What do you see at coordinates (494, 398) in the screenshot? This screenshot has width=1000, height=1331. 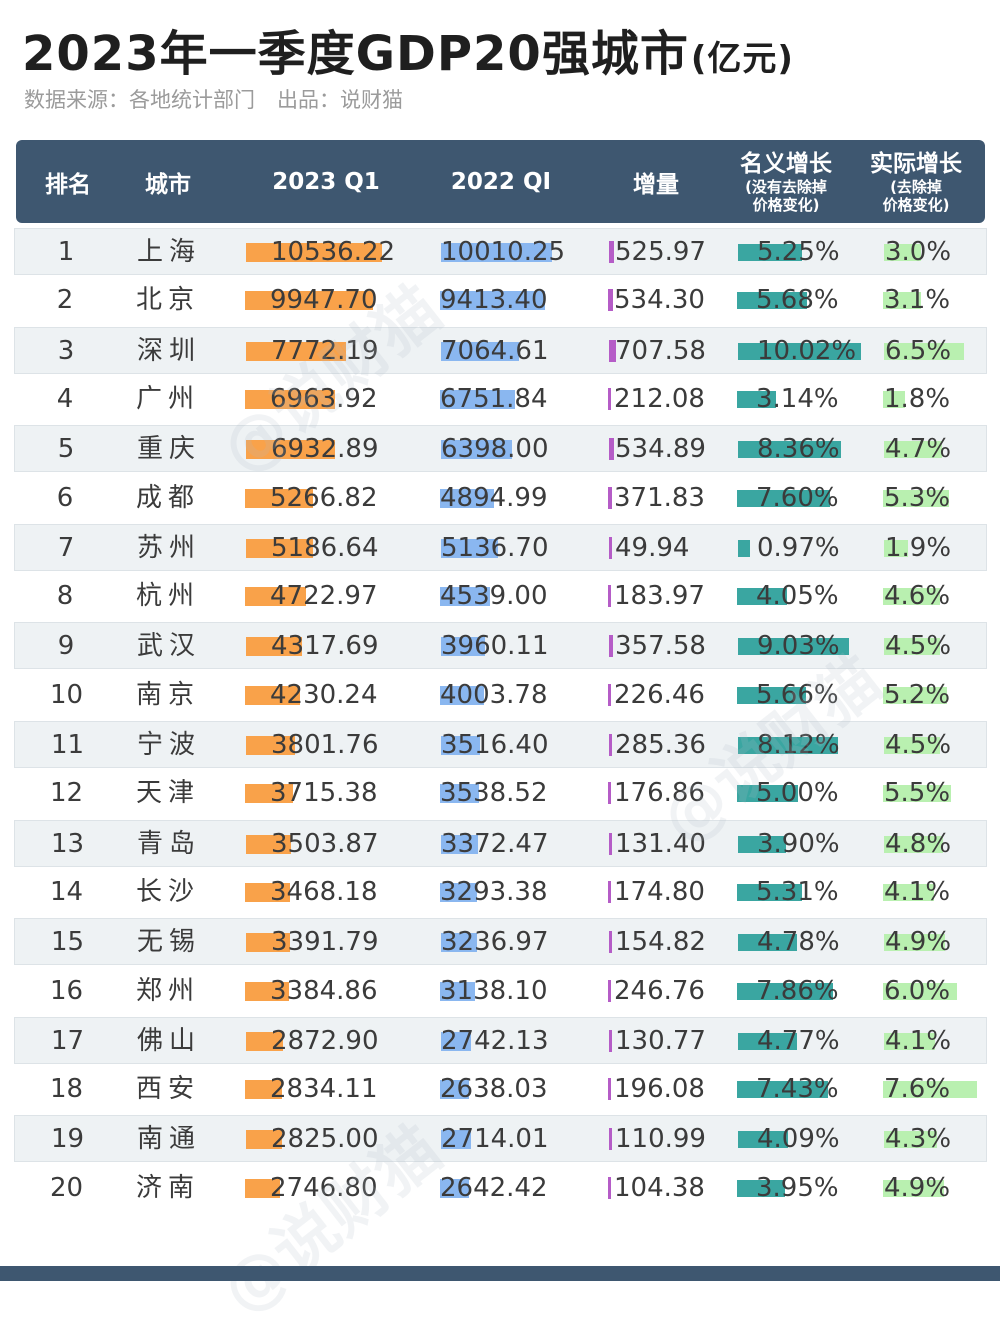 I see `value-2022-cell: 6751.84` at bounding box center [494, 398].